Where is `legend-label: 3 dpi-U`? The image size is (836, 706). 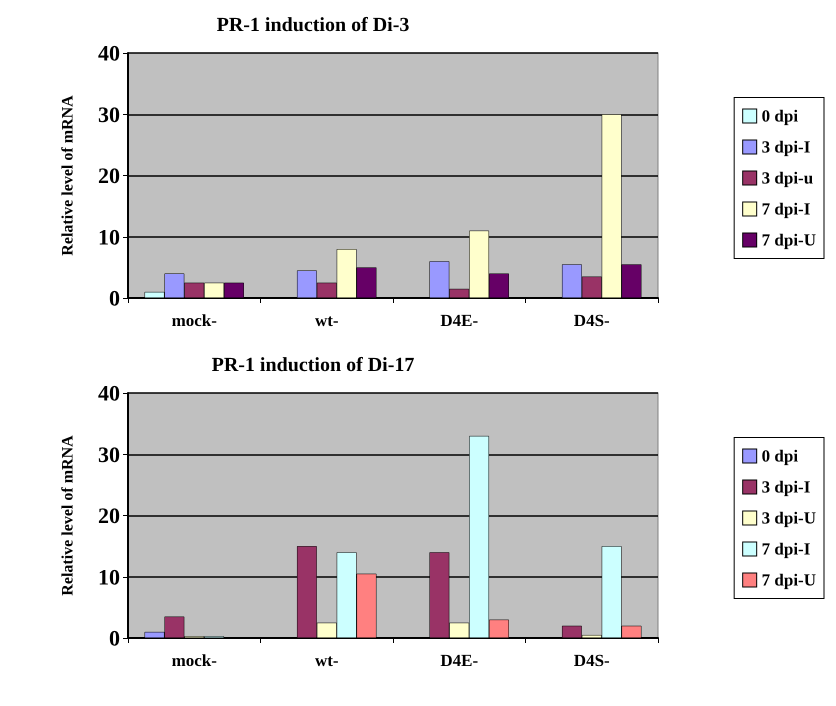
legend-label: 3 dpi-U is located at coordinates (789, 518).